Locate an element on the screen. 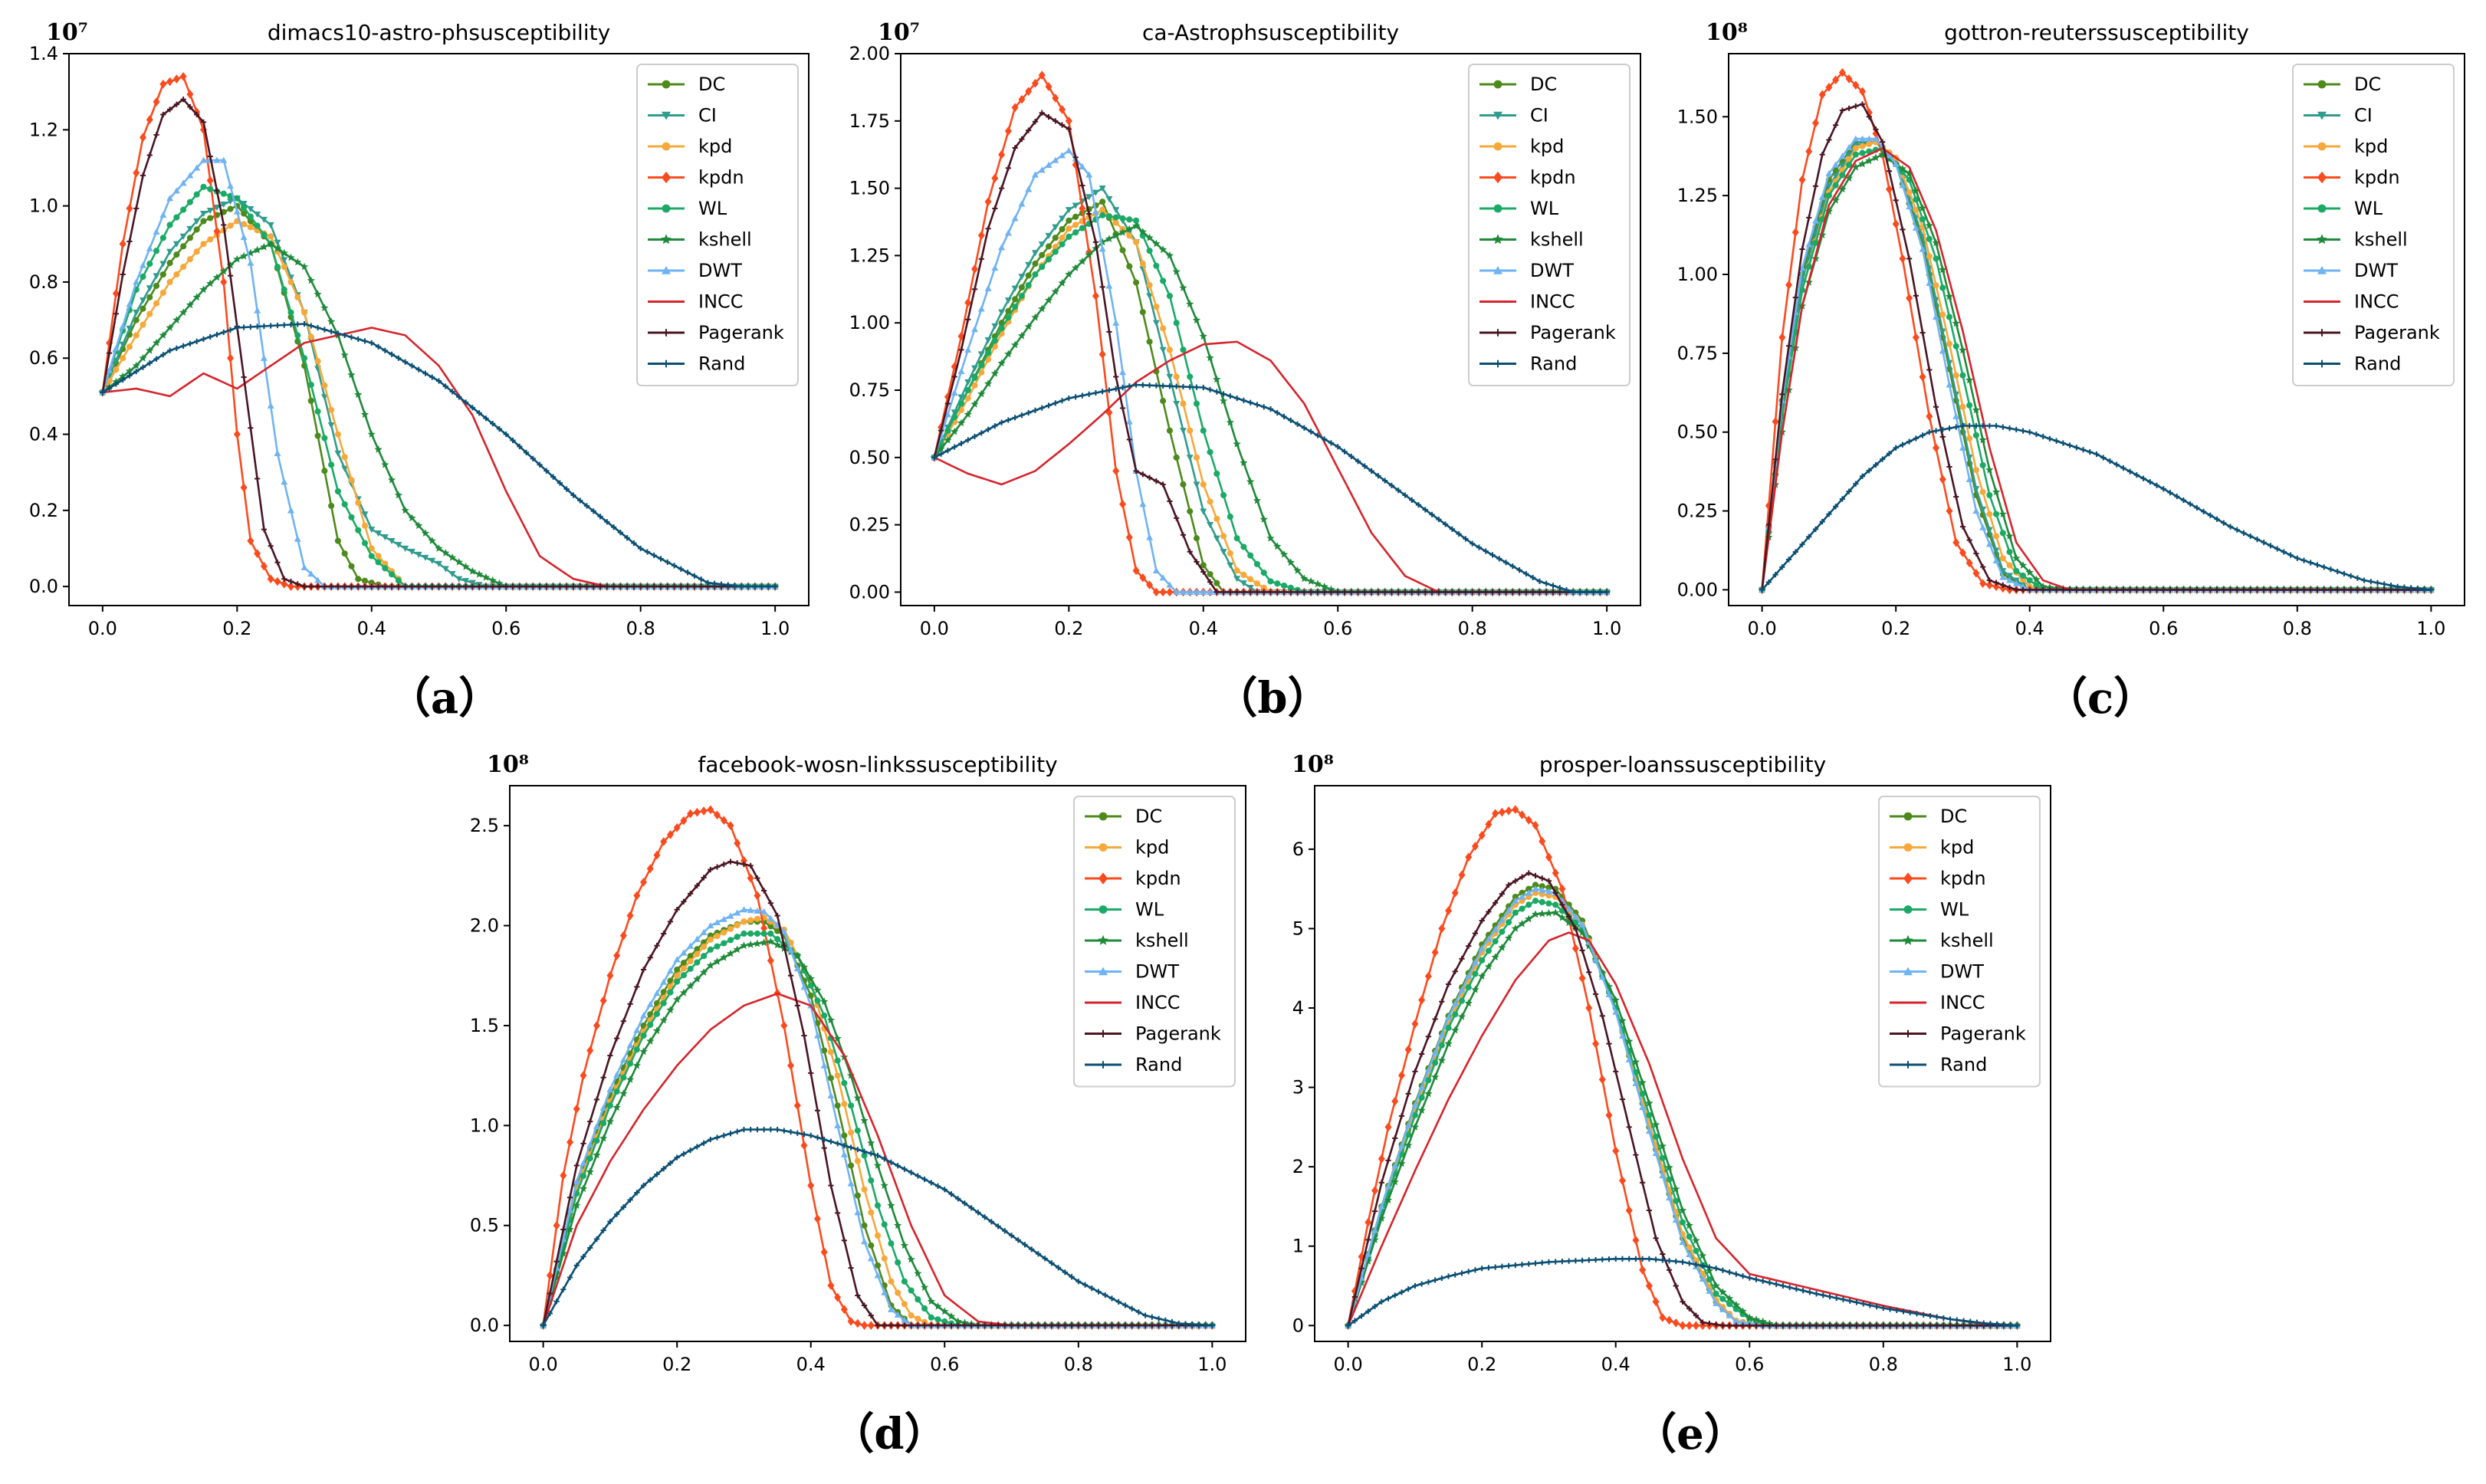 The image size is (2486, 1484). panel-label: （b） is located at coordinates (1272, 698).